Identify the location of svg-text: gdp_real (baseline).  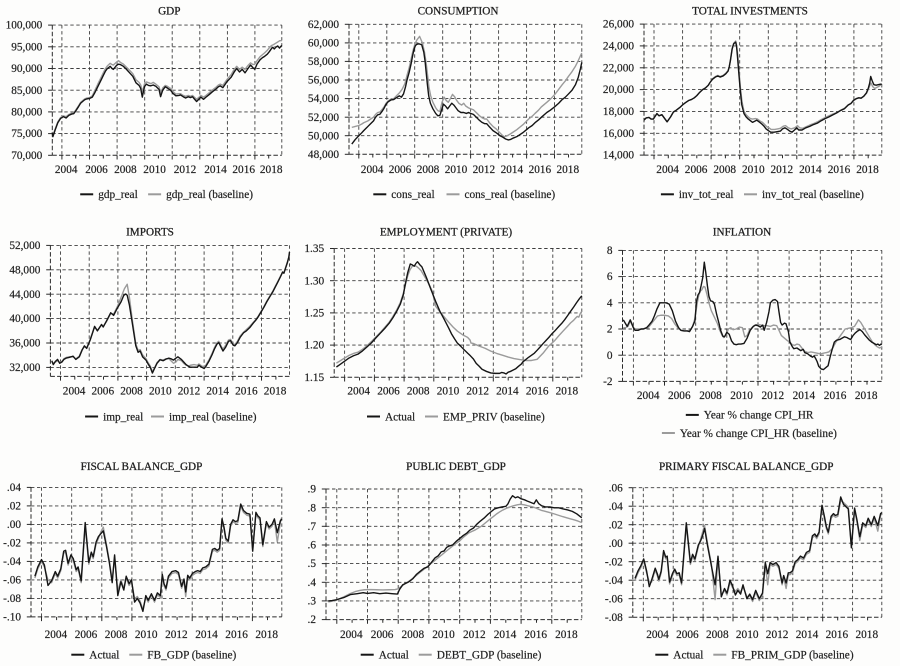
(209, 195).